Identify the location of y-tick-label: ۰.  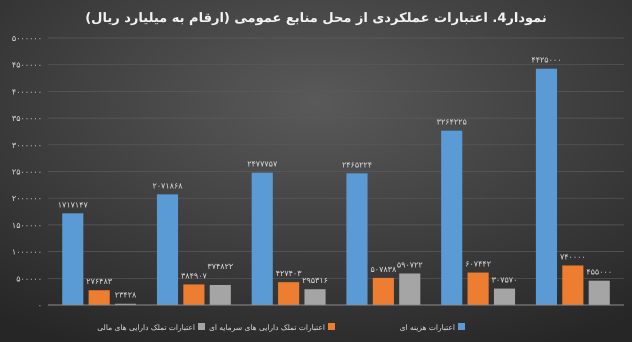
(40, 305).